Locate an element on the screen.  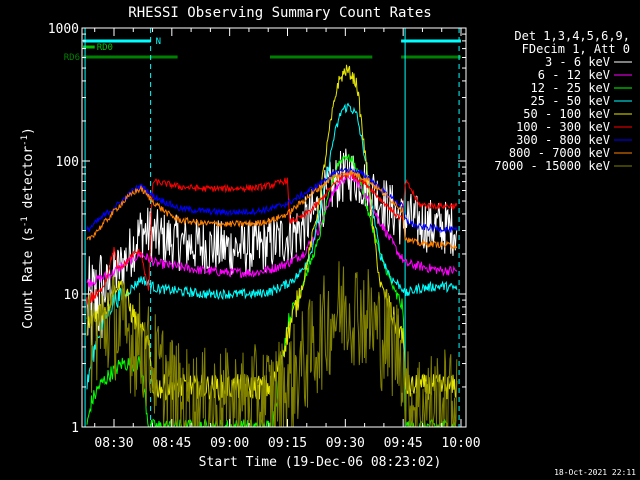
legend-entry-label: 800 - 7000 keV is located at coordinates (559, 153).